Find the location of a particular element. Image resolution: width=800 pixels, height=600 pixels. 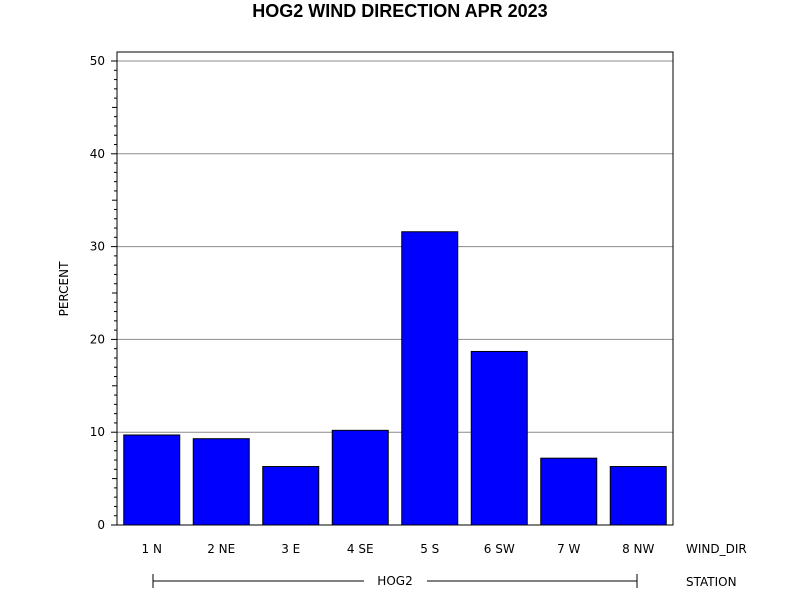

y-tick-label: 0 is located at coordinates (101, 525).